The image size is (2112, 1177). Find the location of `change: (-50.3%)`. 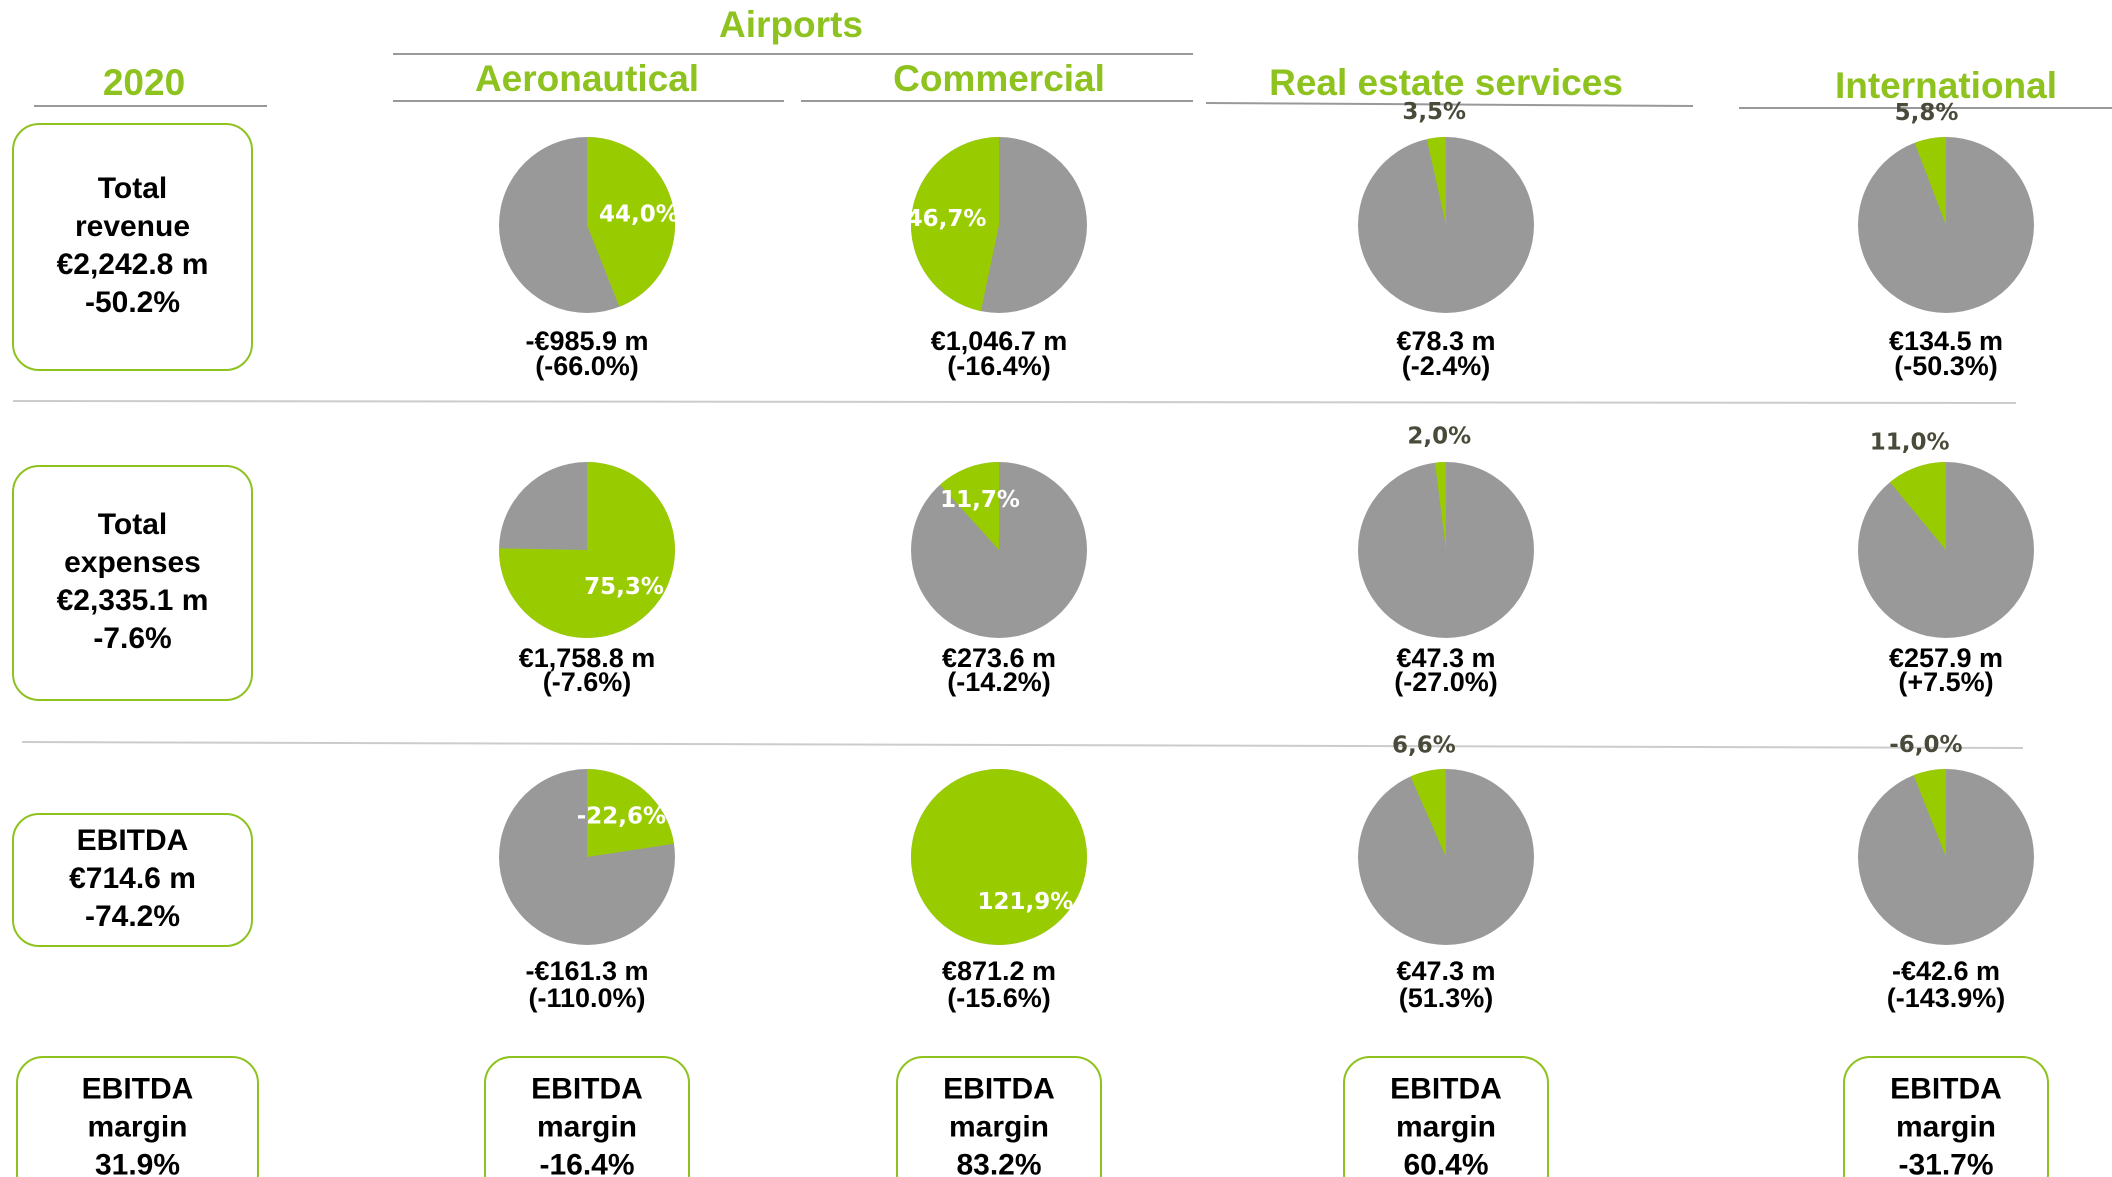

change: (-50.3%) is located at coordinates (1946, 366).